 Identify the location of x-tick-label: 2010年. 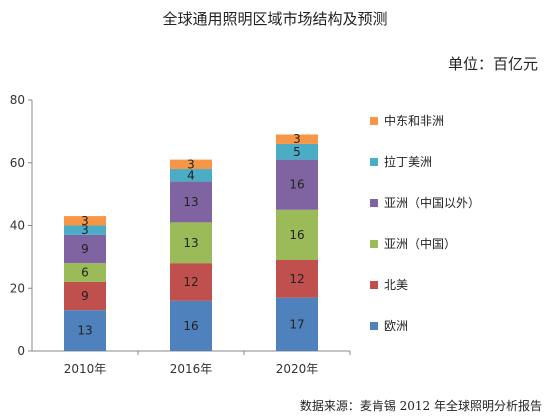
(85, 369).